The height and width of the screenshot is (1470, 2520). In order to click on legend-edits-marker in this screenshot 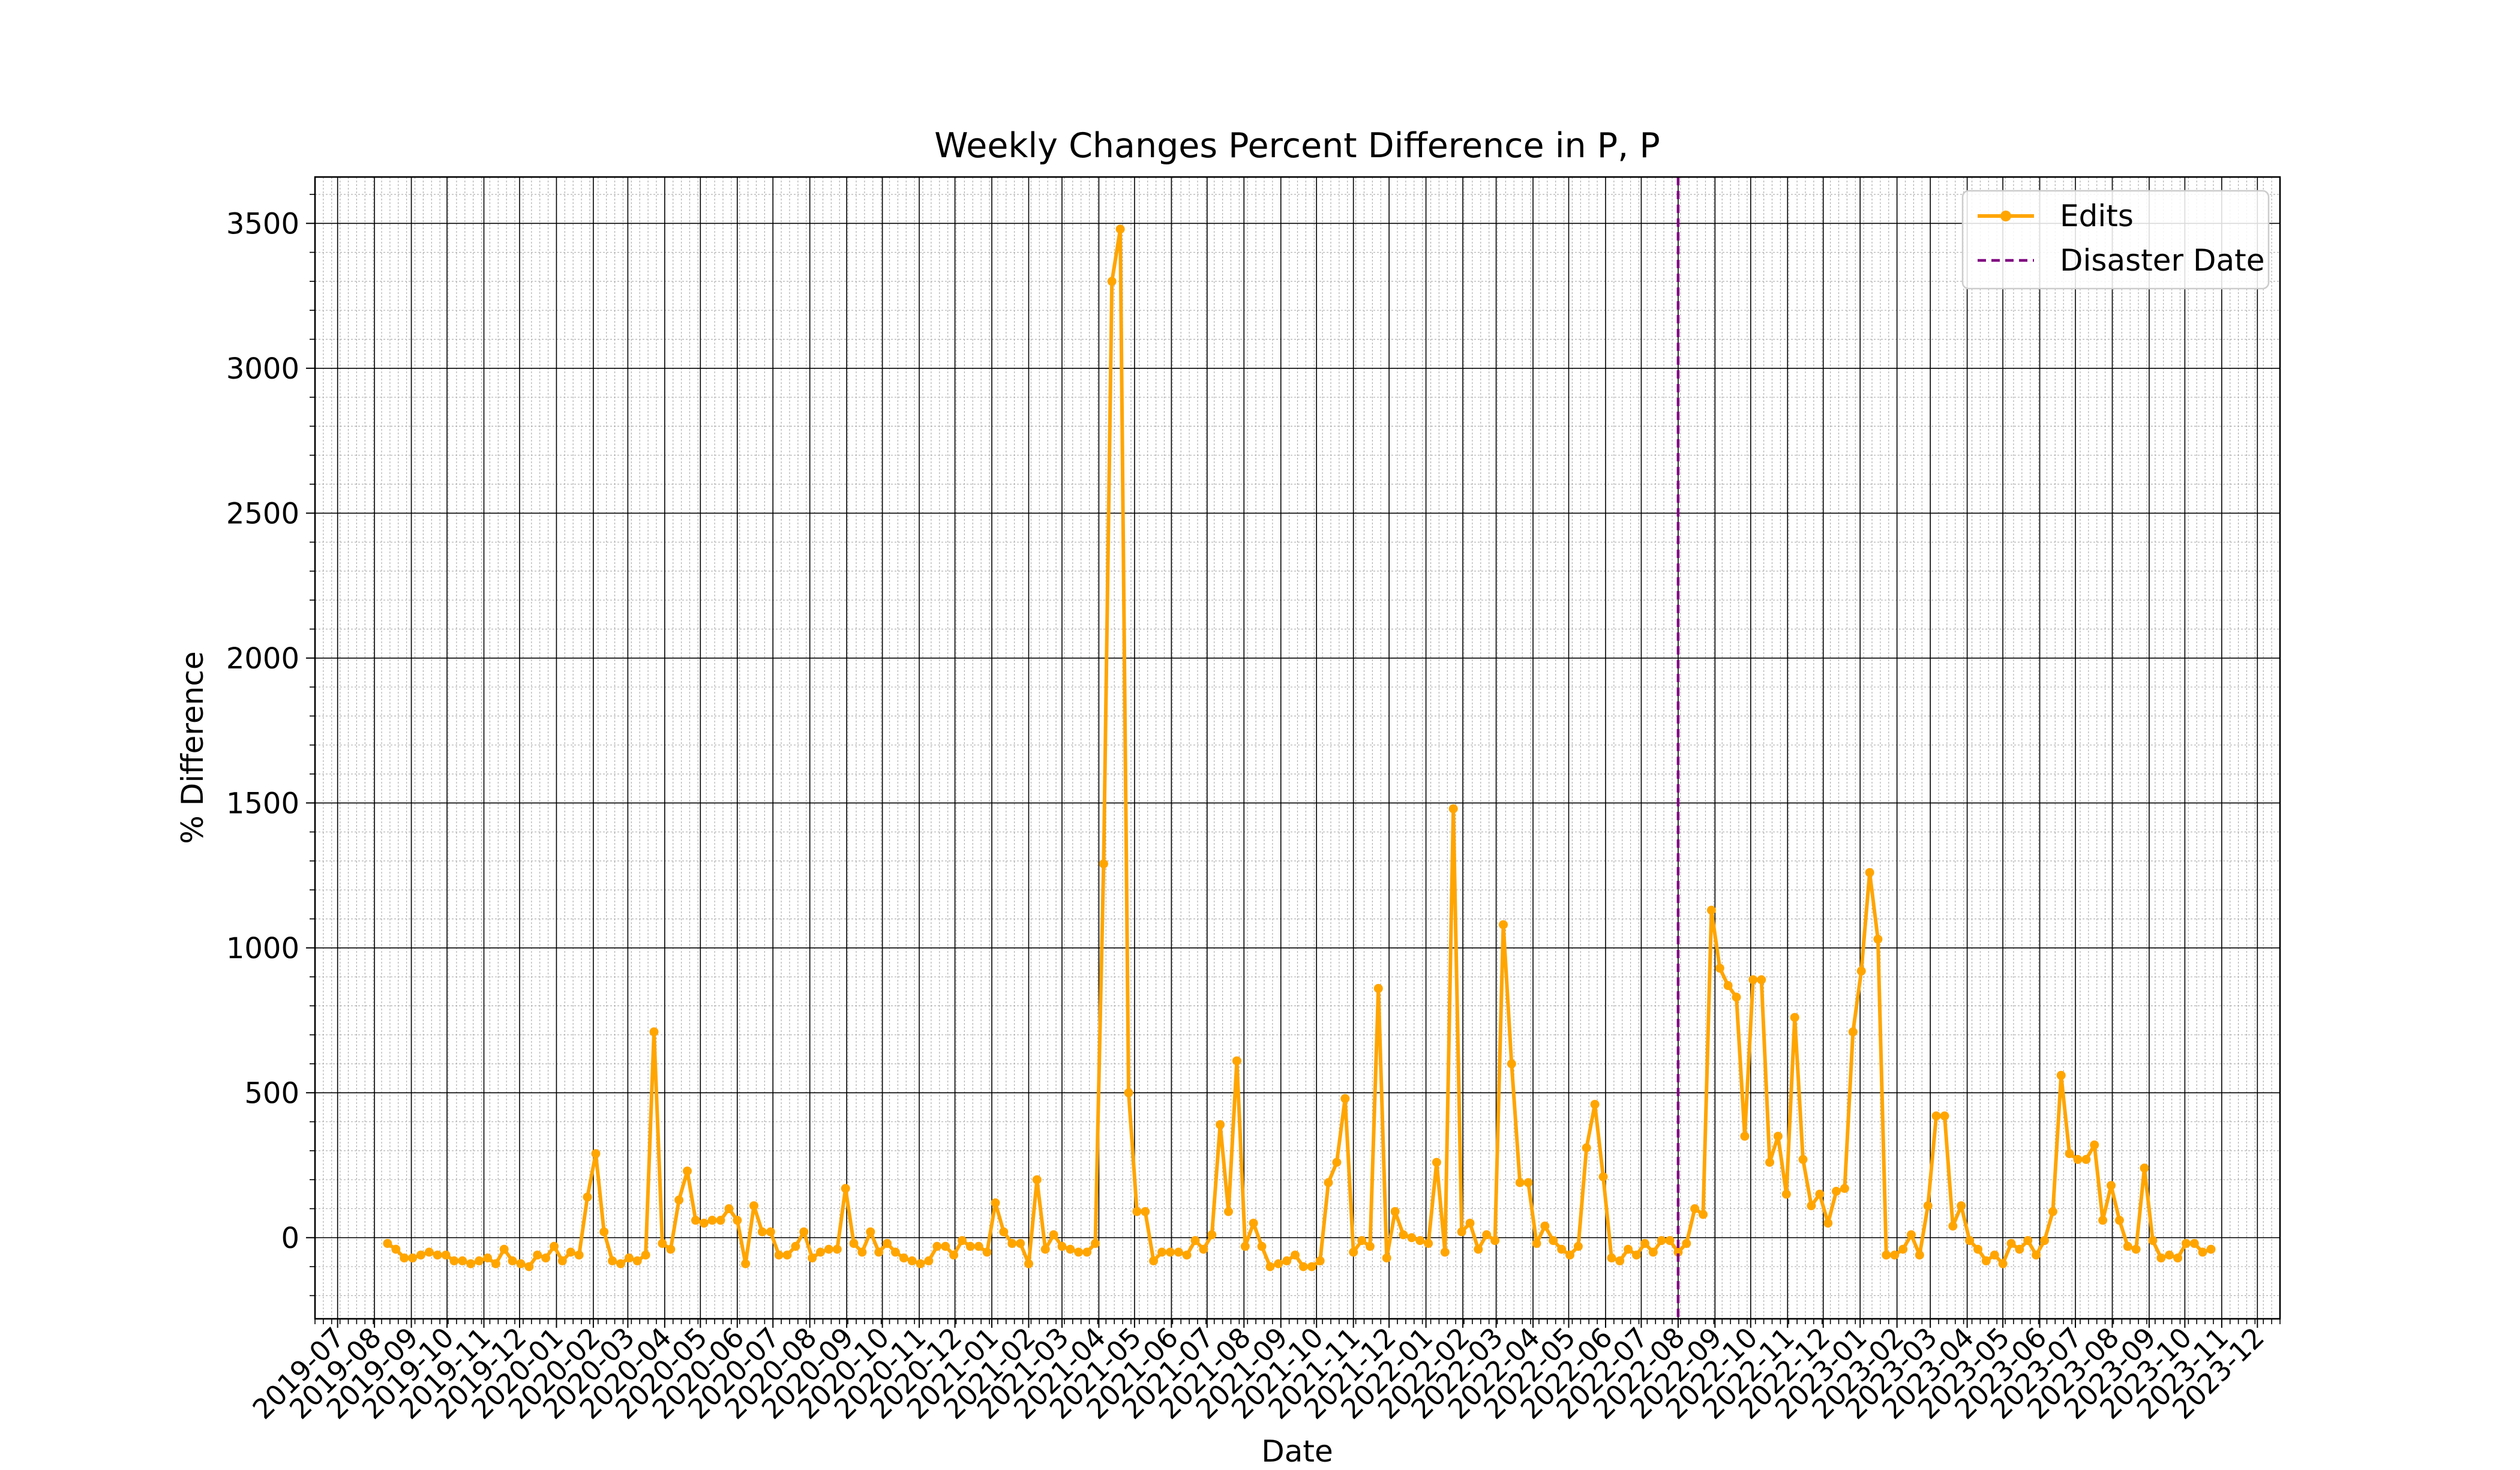, I will do `click(2005, 216)`.